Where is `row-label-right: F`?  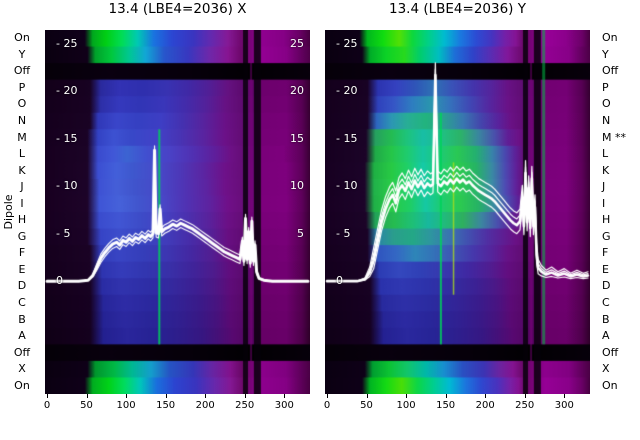
row-label-right: F is located at coordinates (605, 253).